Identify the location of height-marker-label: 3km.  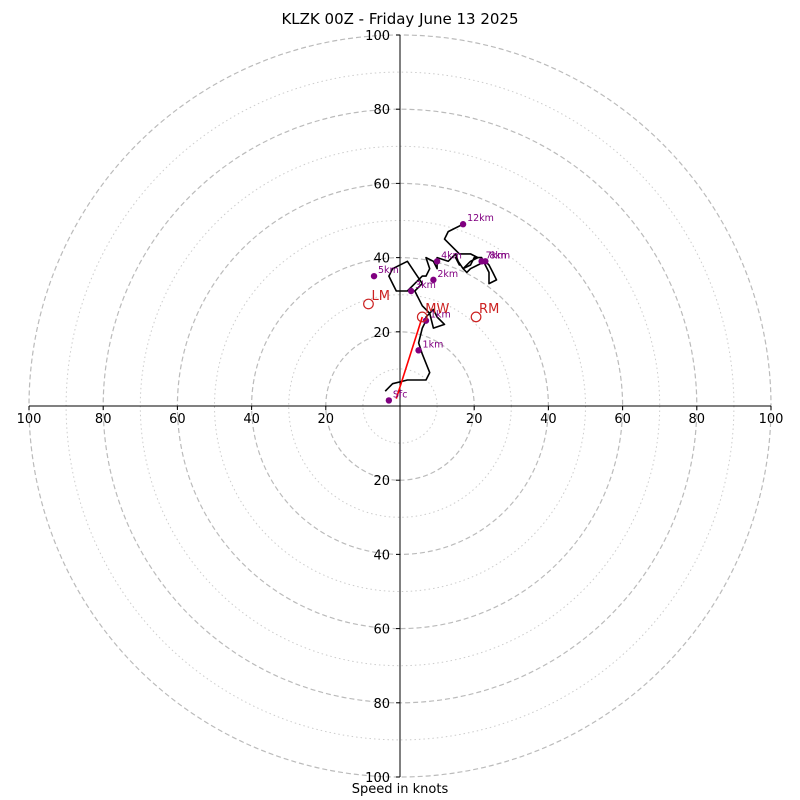
(425, 285).